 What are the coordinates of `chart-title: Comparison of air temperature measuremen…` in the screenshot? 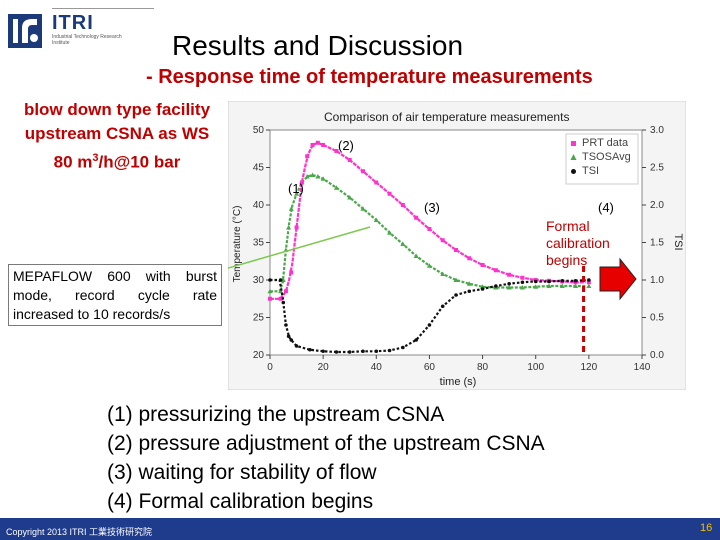 It's located at (446, 117).